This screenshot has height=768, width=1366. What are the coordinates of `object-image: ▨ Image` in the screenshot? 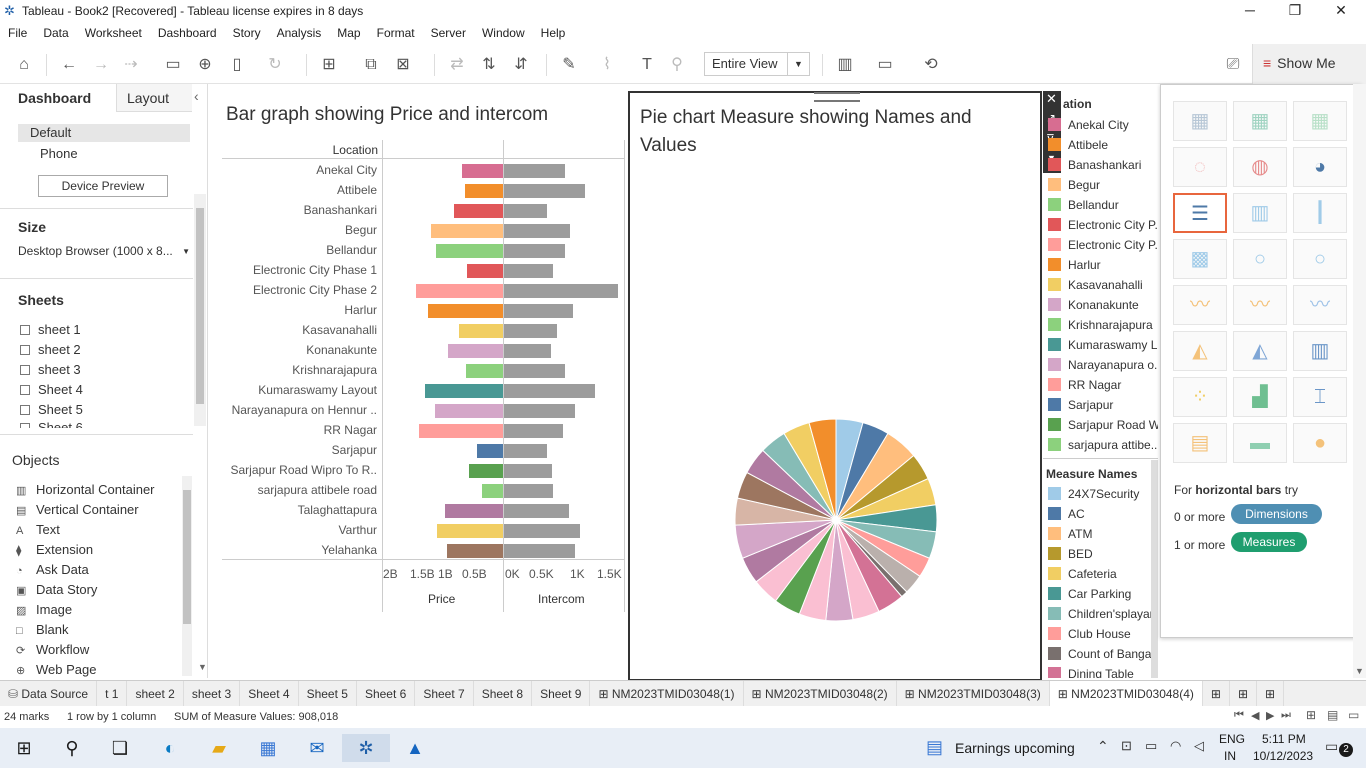 It's located at (44, 609).